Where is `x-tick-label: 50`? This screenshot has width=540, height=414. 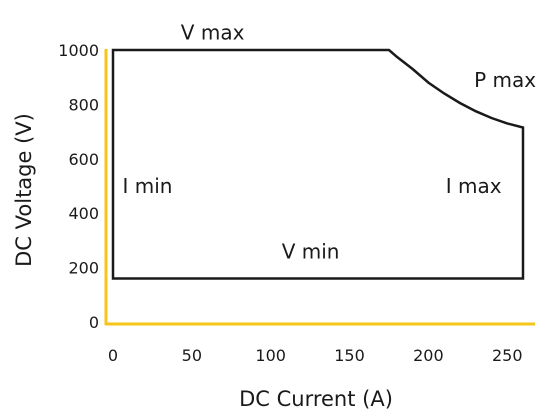
x-tick-label: 50 is located at coordinates (192, 355).